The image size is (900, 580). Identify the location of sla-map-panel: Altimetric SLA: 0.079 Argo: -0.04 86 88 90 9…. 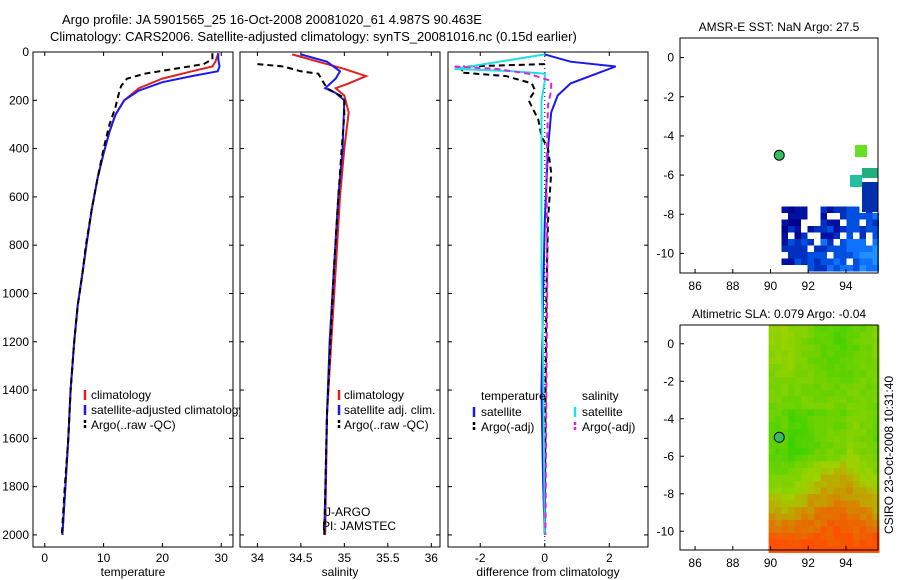
(768, 438).